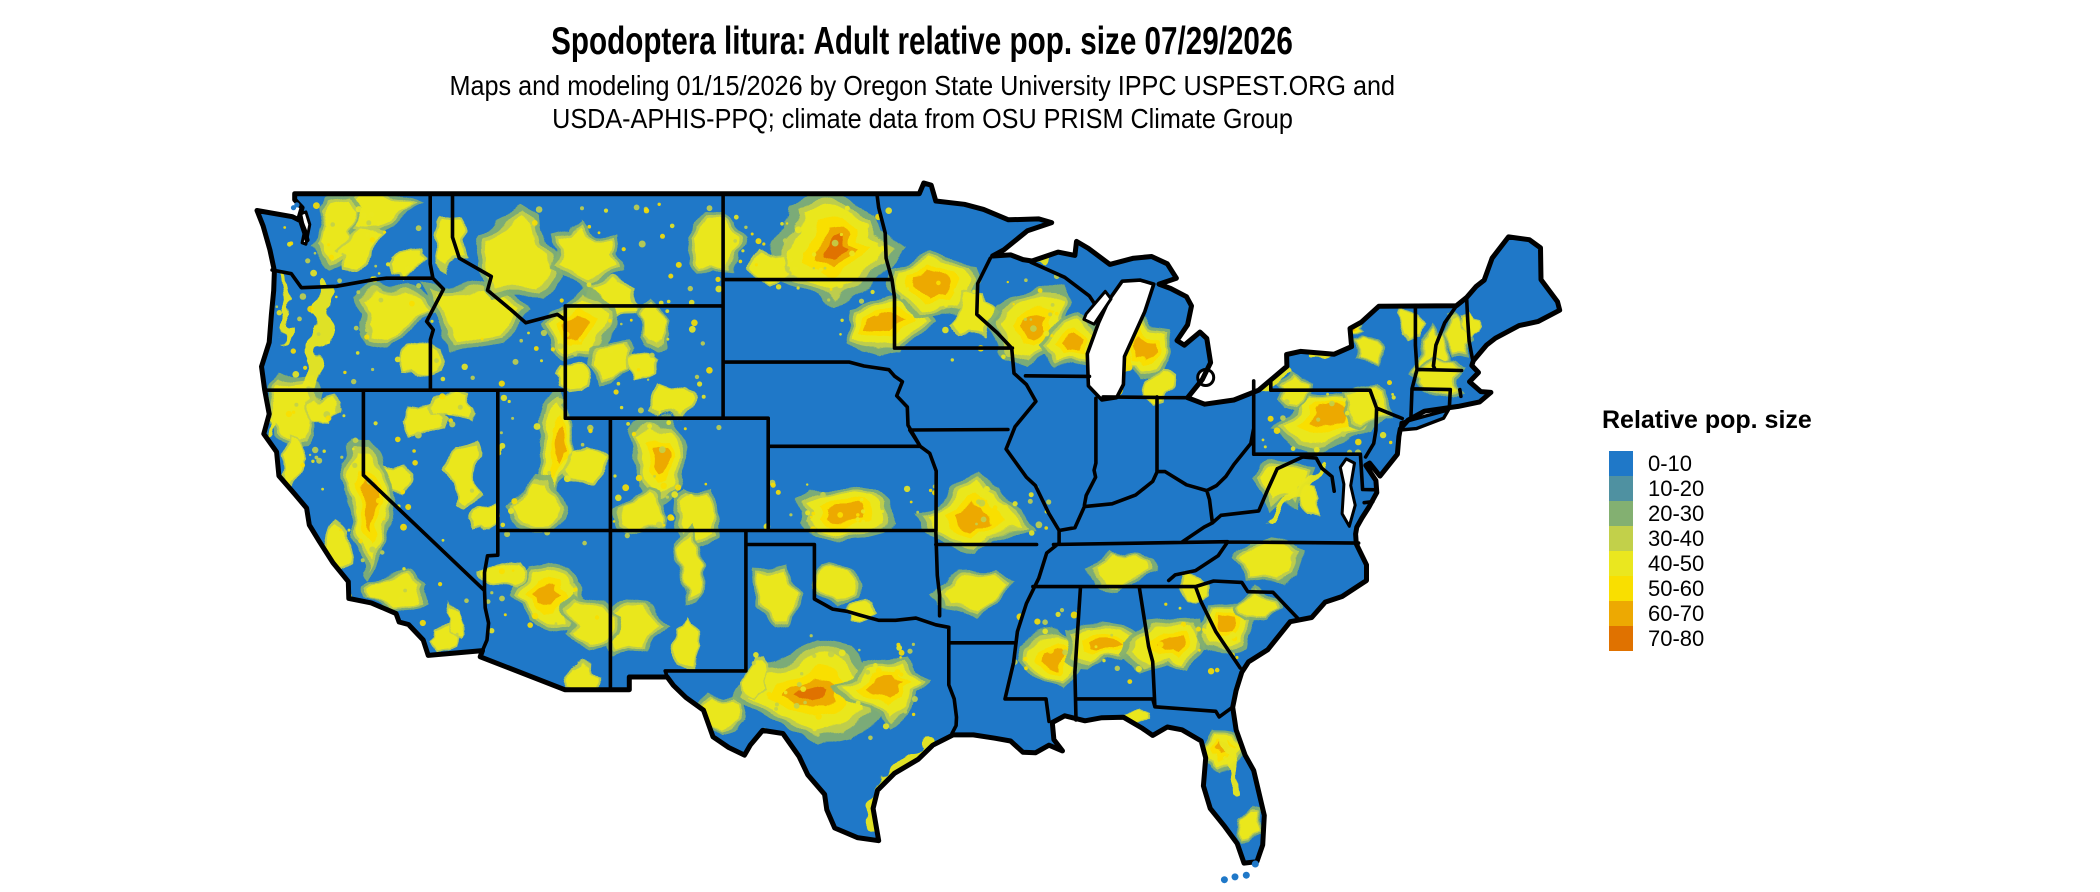  I want to click on legend-item-label: 50-60, so click(1676, 588).